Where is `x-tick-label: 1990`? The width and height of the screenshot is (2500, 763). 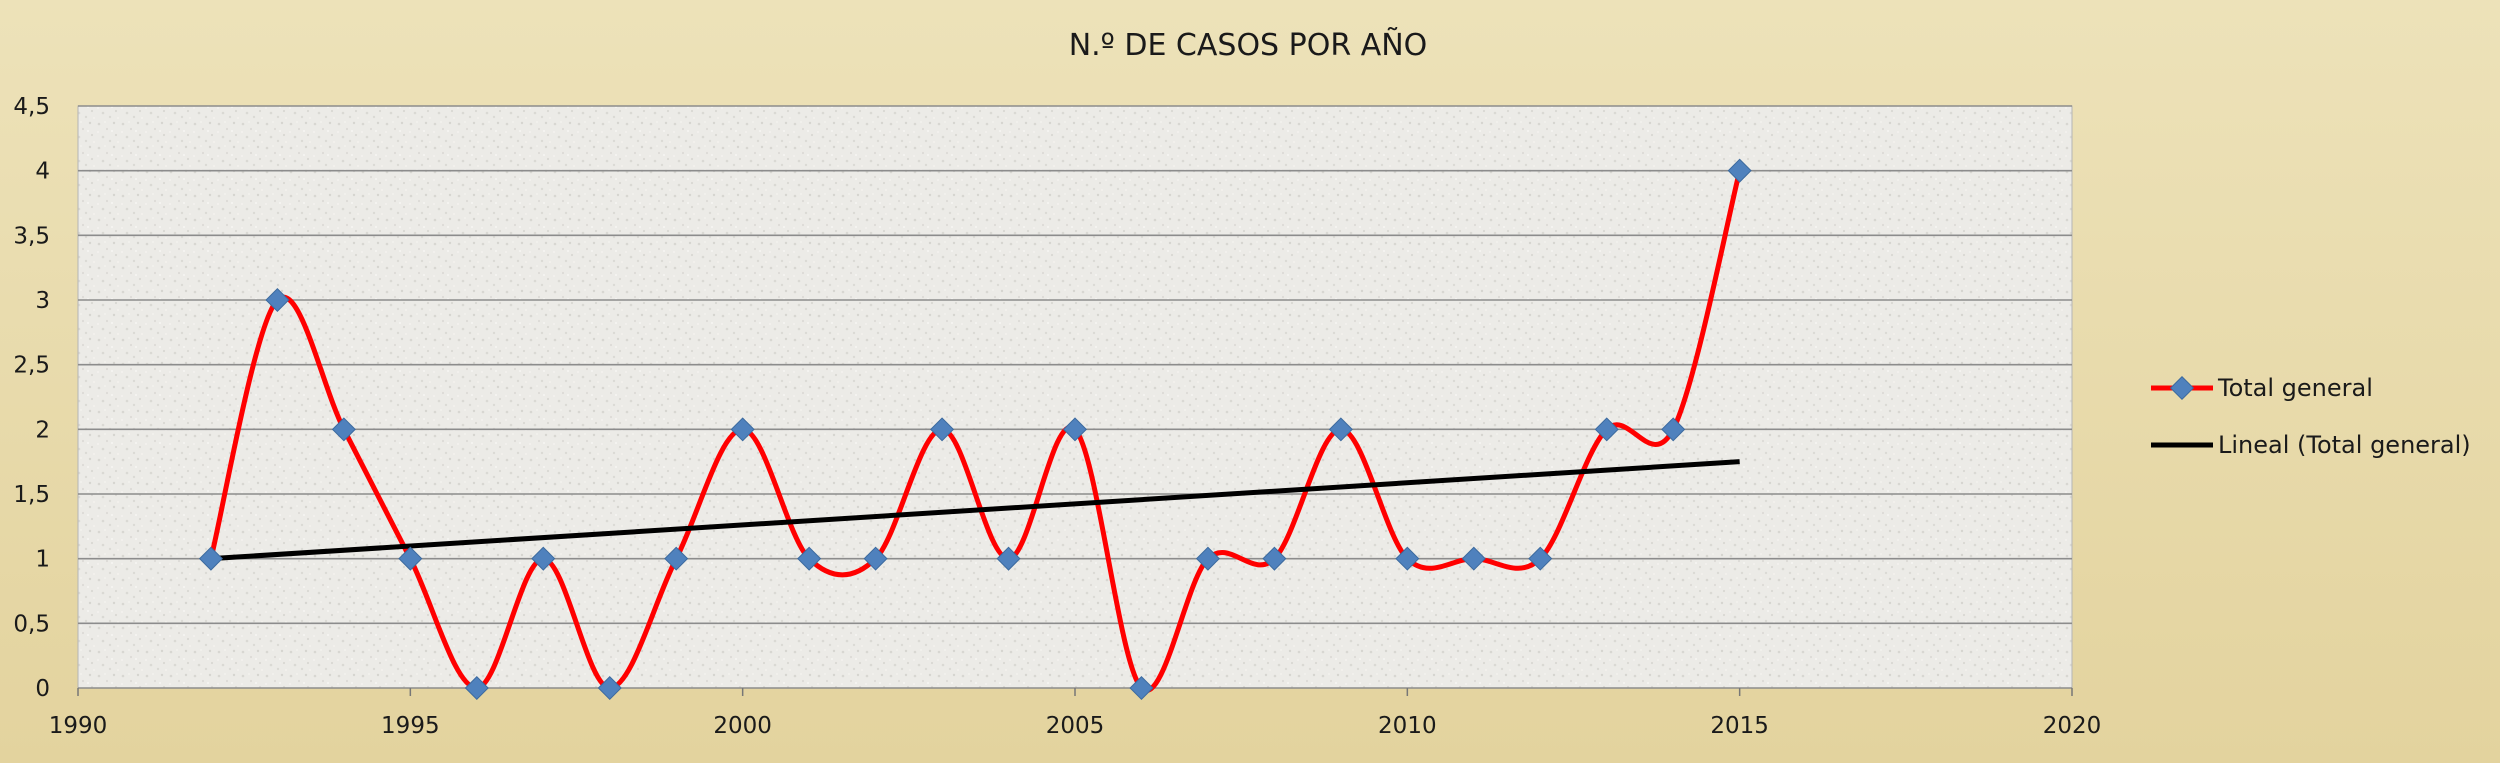
x-tick-label: 1990 is located at coordinates (78, 726).